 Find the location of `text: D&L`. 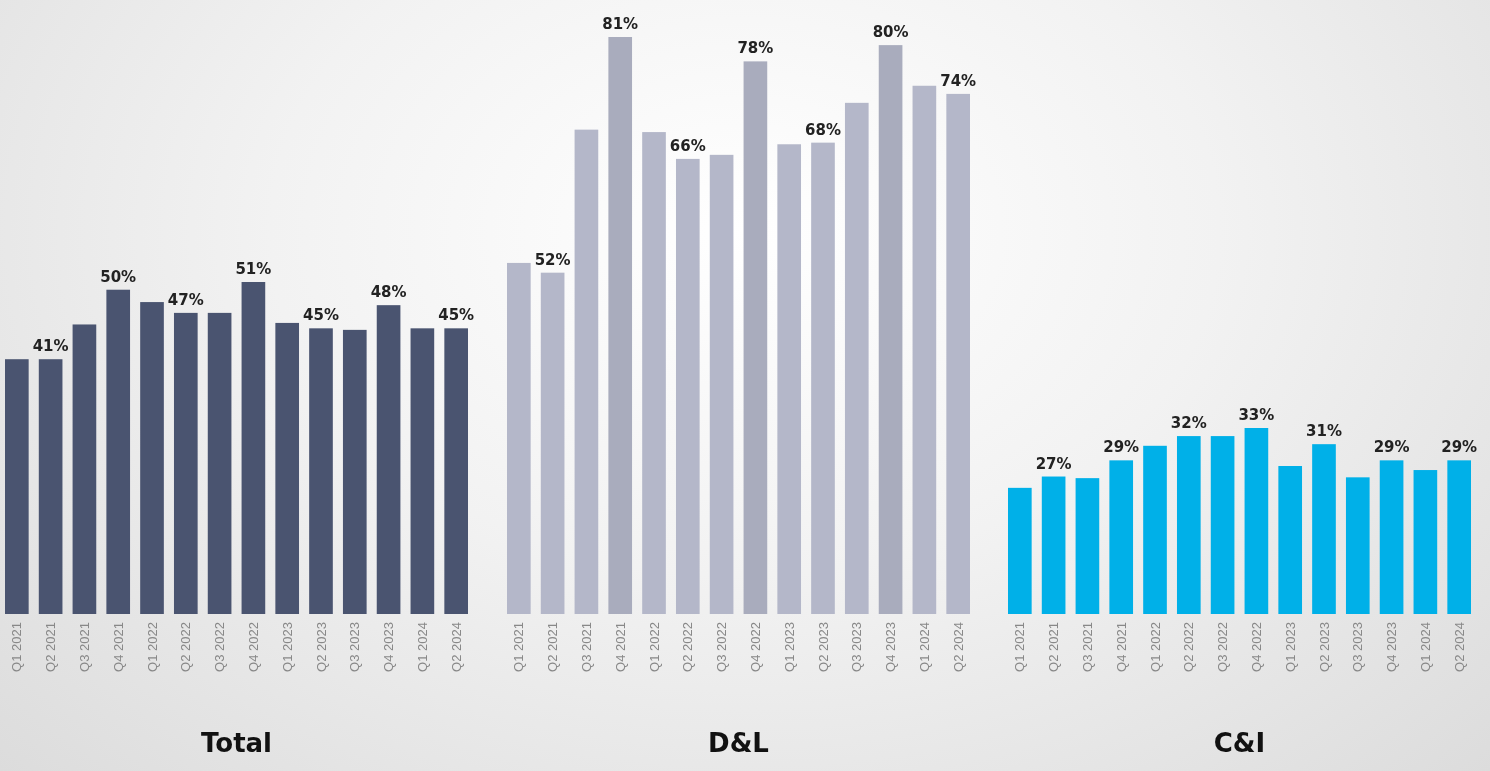

text: D&L is located at coordinates (738, 743).